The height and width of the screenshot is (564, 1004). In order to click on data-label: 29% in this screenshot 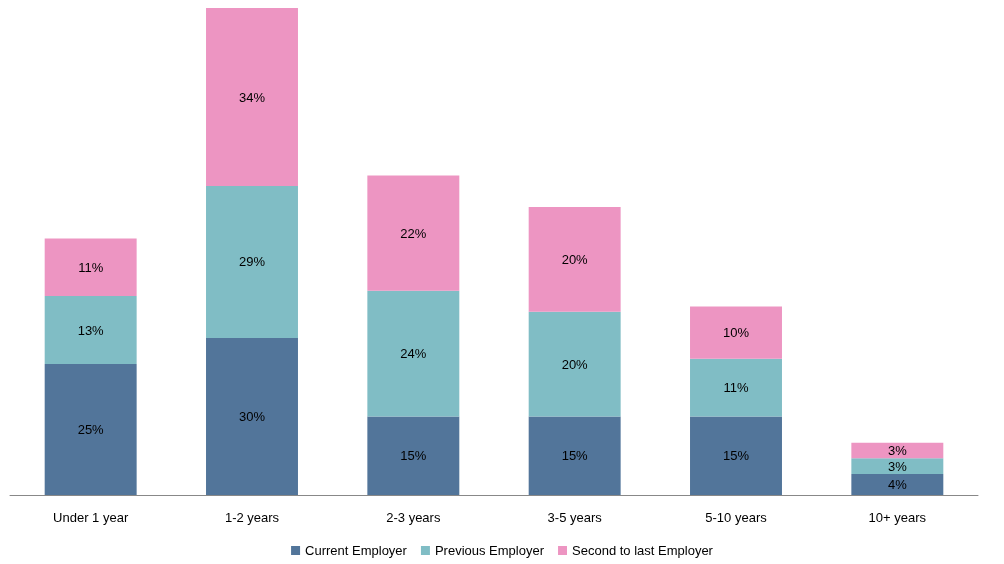, I will do `click(252, 262)`.